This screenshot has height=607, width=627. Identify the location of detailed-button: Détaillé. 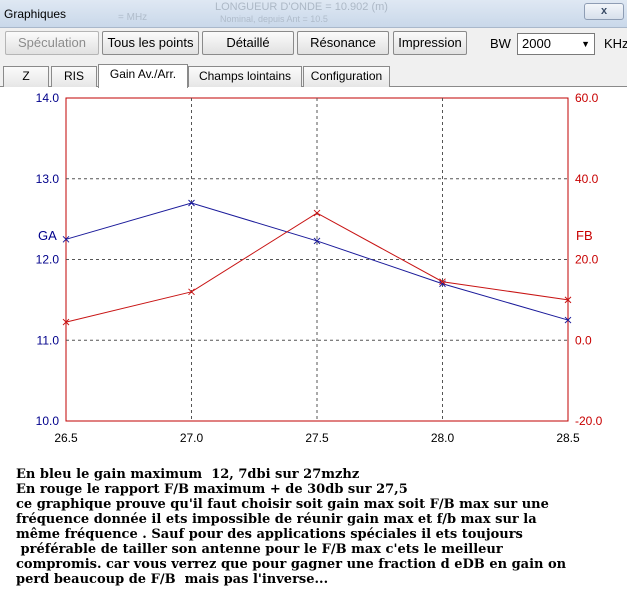
(248, 43).